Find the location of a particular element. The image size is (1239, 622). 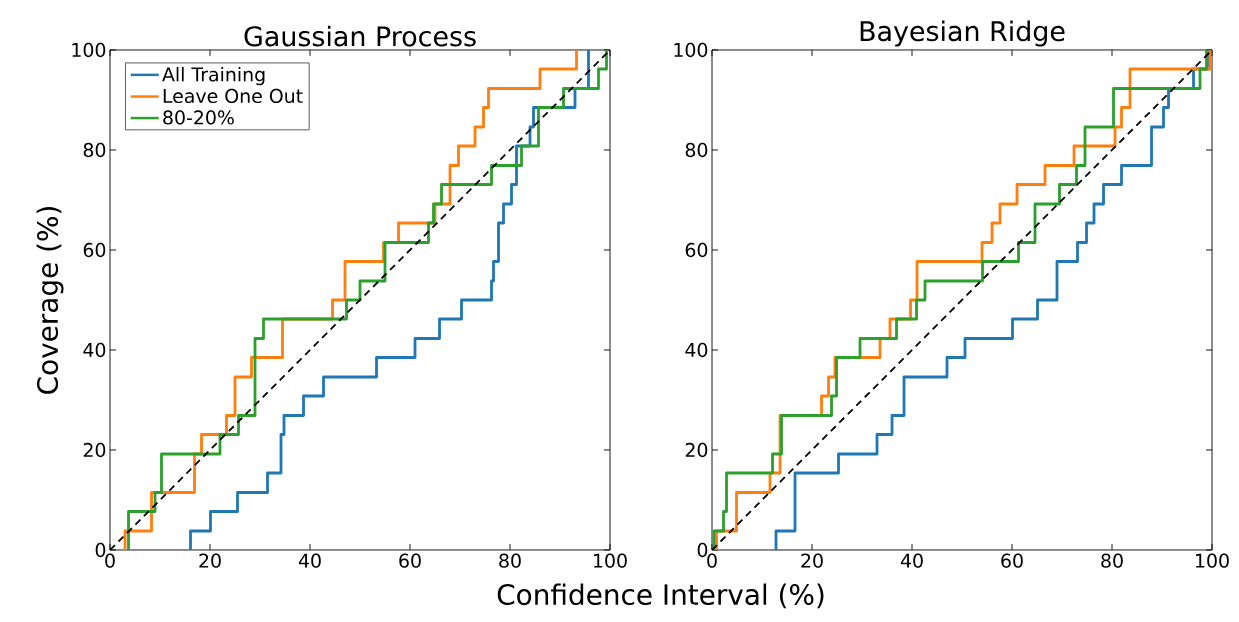

chart-title: Gaussian Process is located at coordinates (360, 36).